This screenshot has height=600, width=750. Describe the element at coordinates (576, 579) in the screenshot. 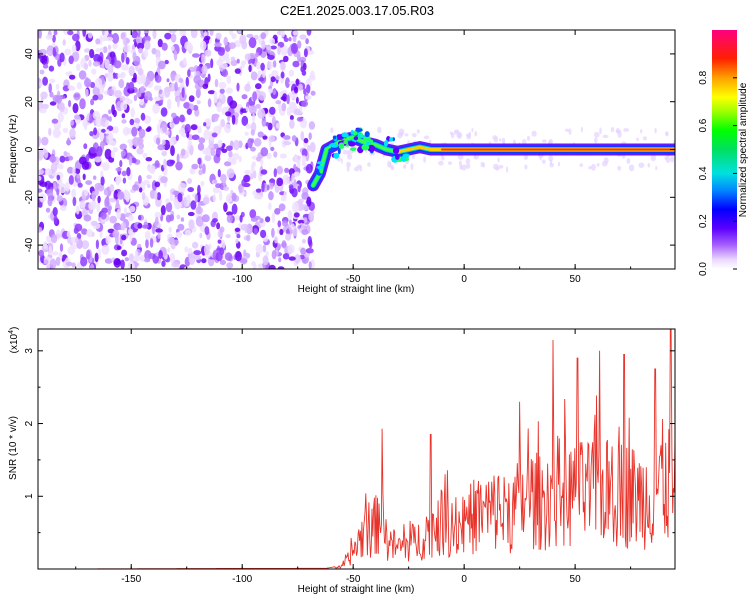

I see `snr-x-tick-label: 50` at that location.